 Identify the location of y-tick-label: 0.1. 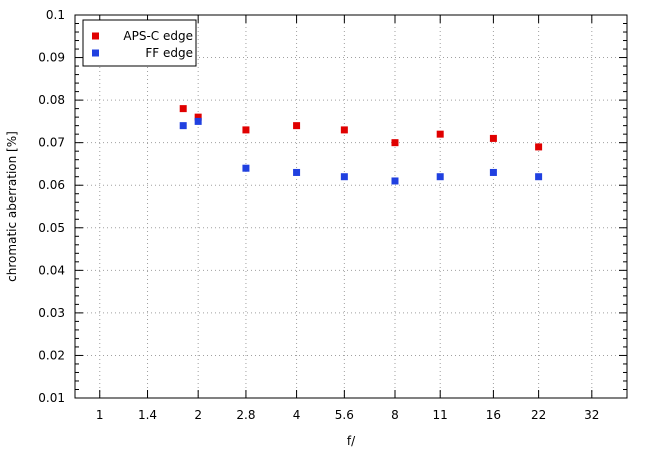
(55, 15).